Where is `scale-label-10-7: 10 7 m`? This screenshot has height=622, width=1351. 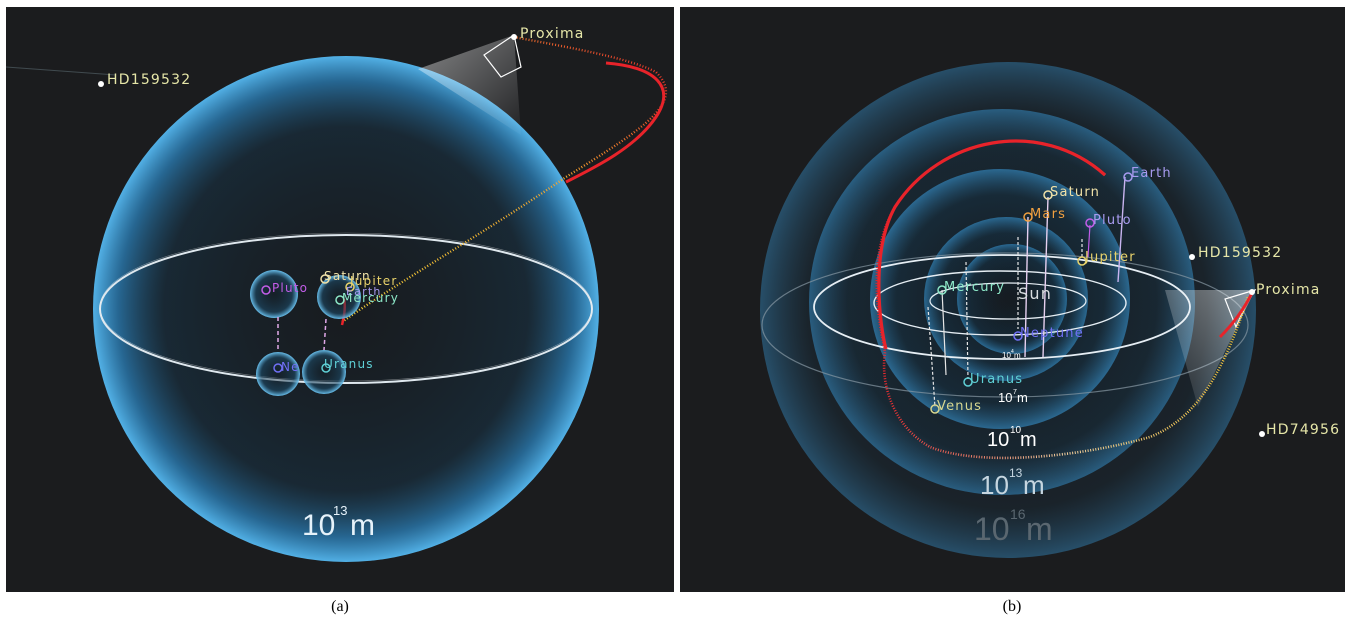
scale-label-10-7: 10 7 m is located at coordinates (1013, 397).